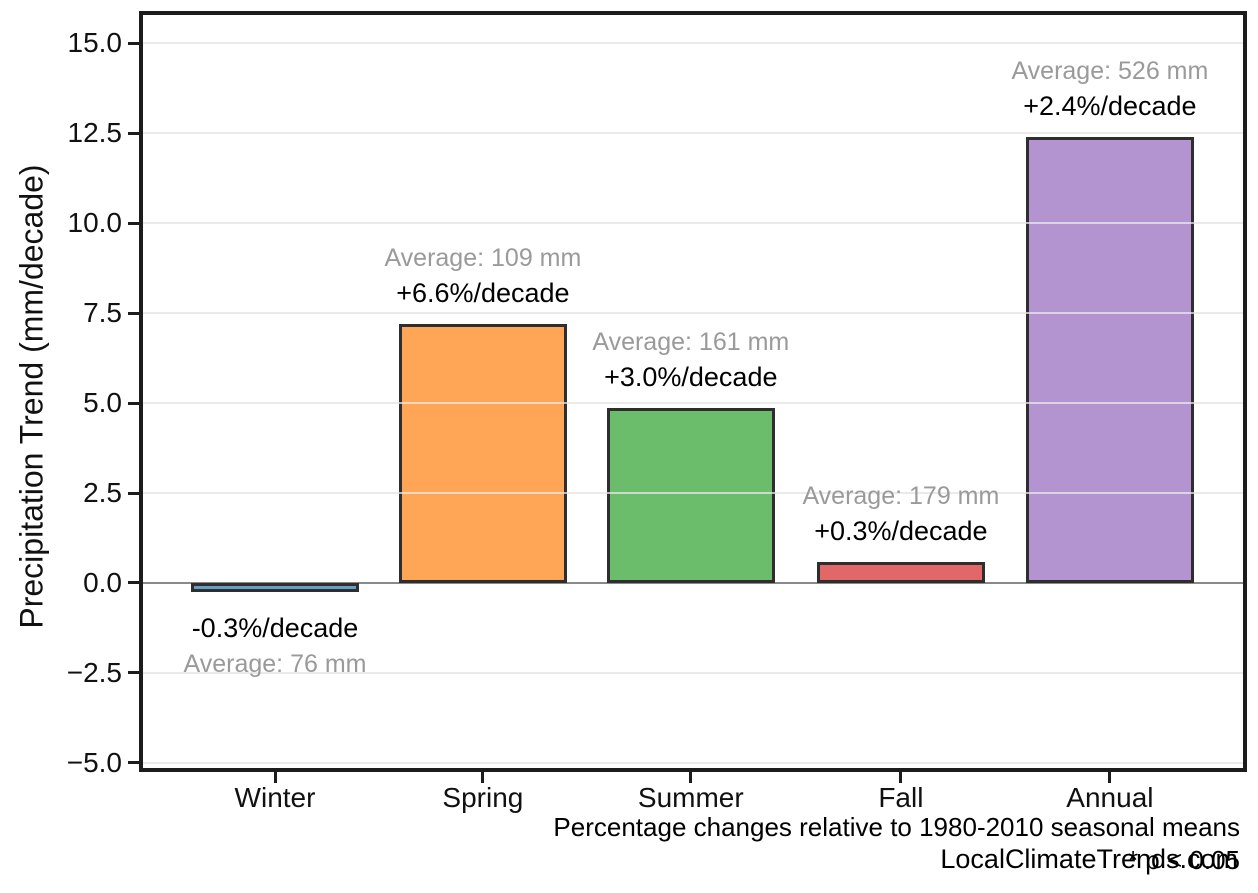  Describe the element at coordinates (133, 223) in the screenshot. I see `y-tick-mark-10.0` at that location.